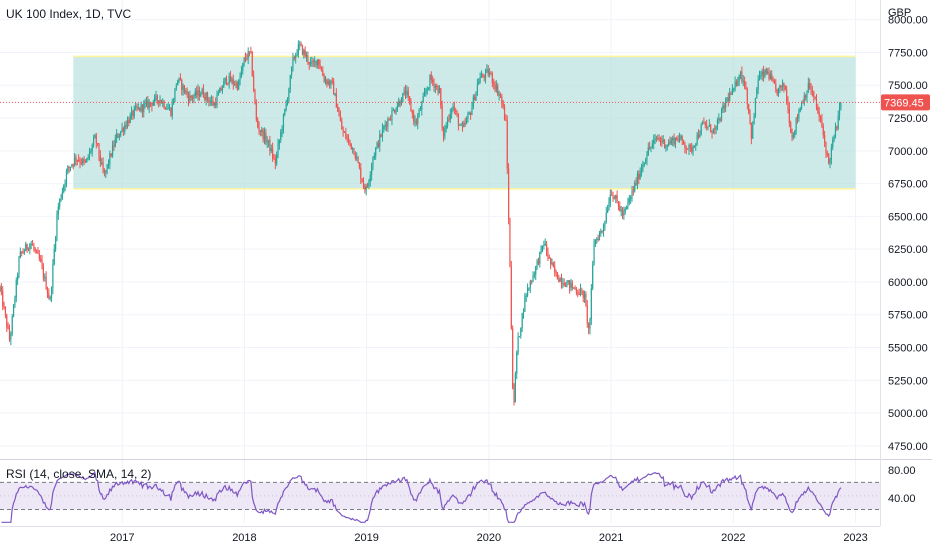  What do you see at coordinates (908, 185) in the screenshot?
I see `price-tick-label: 6750.00` at bounding box center [908, 185].